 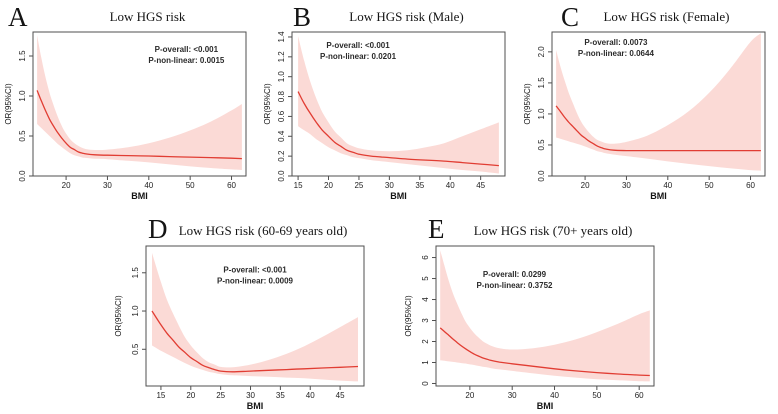 I want to click on y-tick-label: 3, so click(x=425, y=320).